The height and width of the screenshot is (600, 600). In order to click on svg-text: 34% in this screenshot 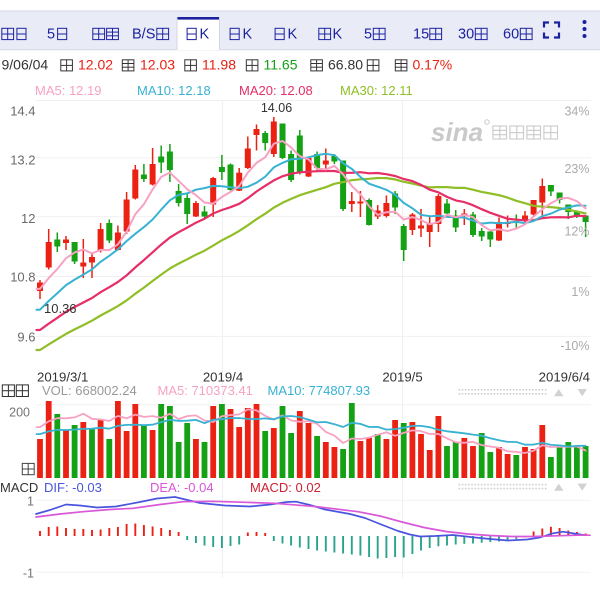, I will do `click(576, 112)`.